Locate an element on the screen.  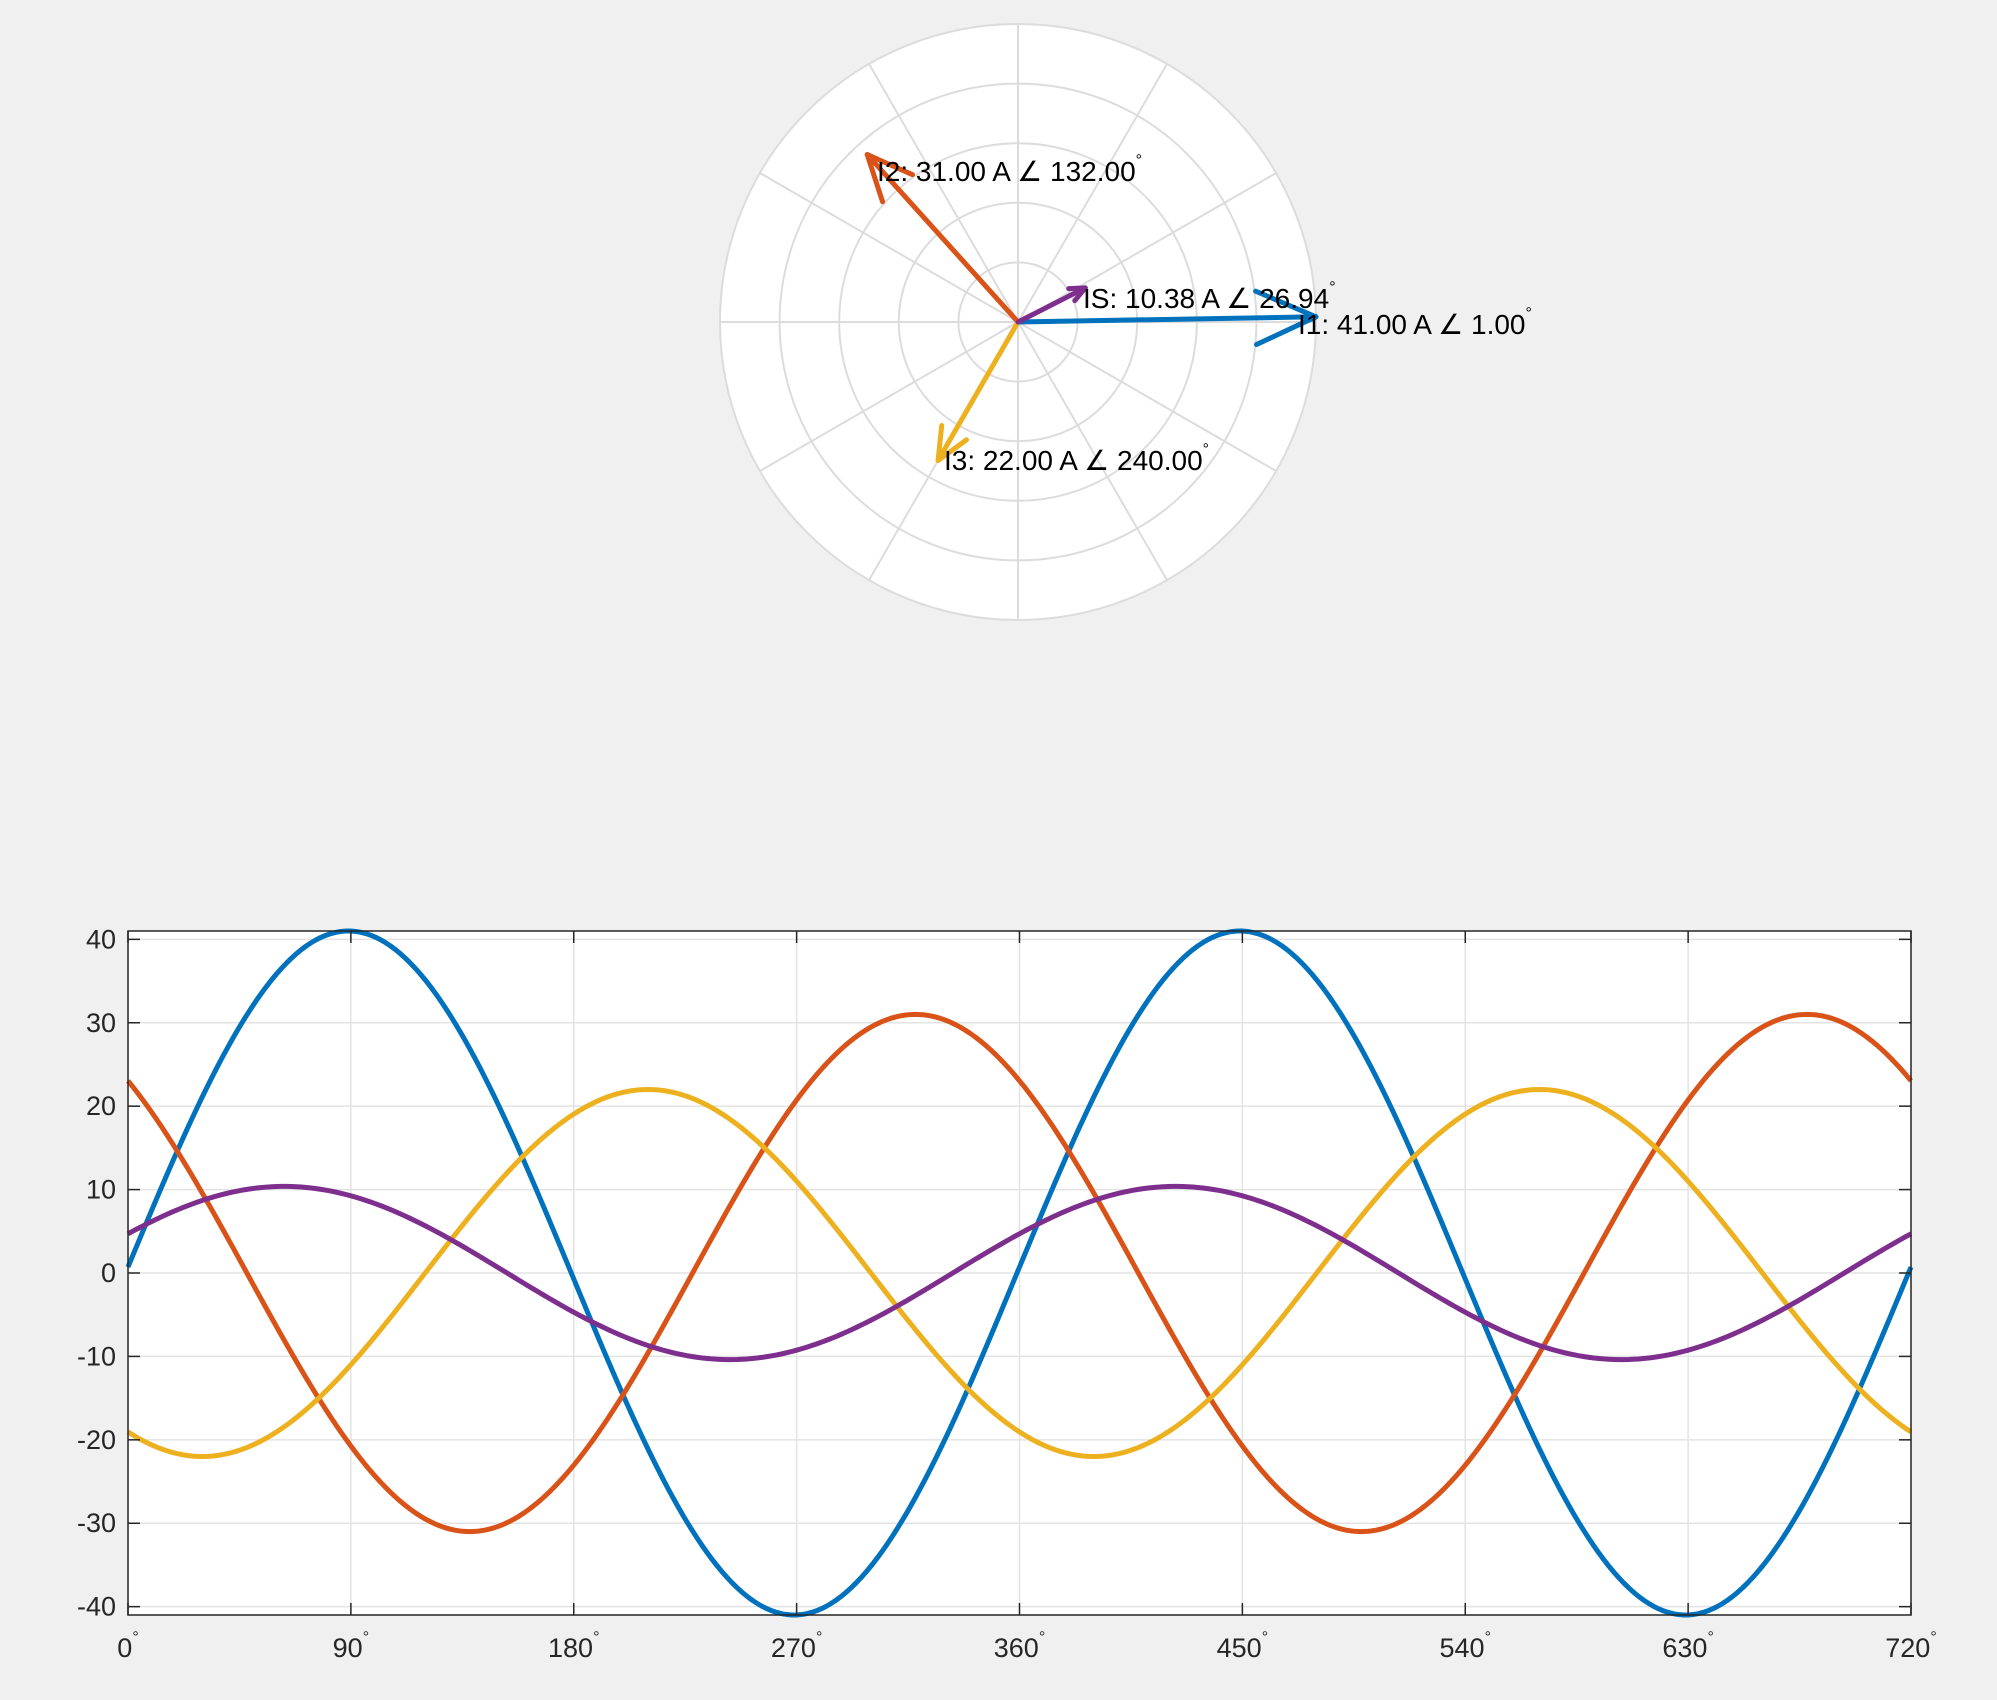
phasor-label-is: IS: 10.38 A ∠ 26.94° is located at coordinates (1209, 296).